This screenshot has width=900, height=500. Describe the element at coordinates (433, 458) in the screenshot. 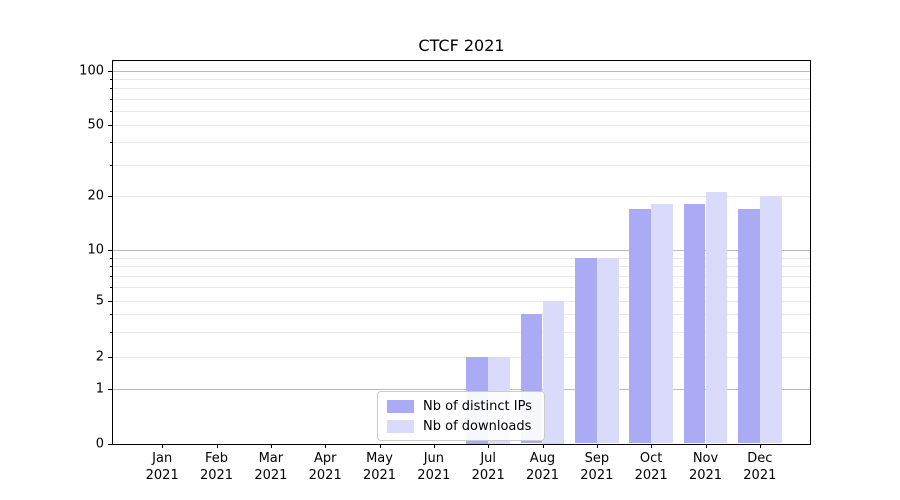

I see `x-tick-month: Jun` at that location.